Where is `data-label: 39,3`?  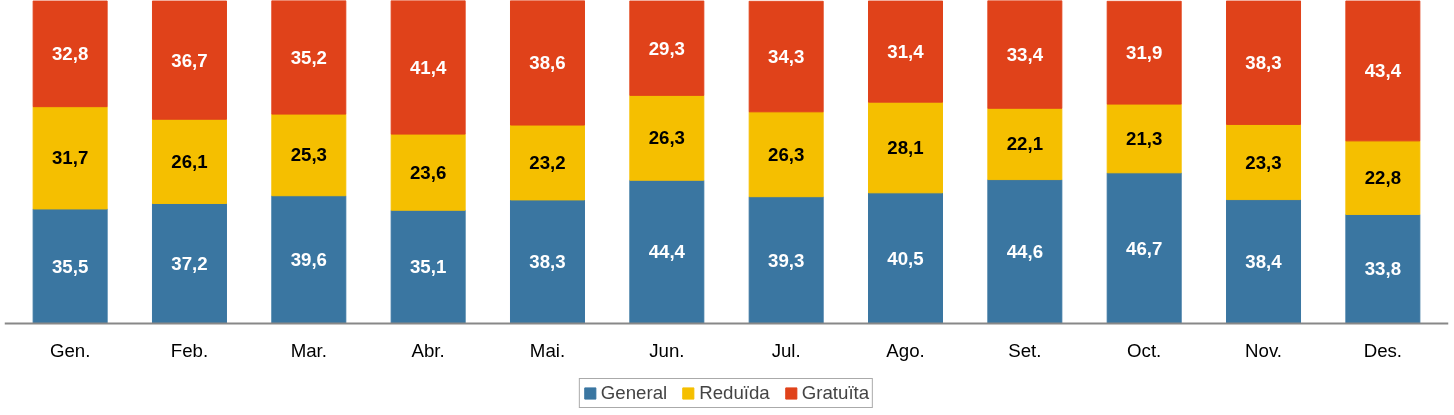 data-label: 39,3 is located at coordinates (786, 260).